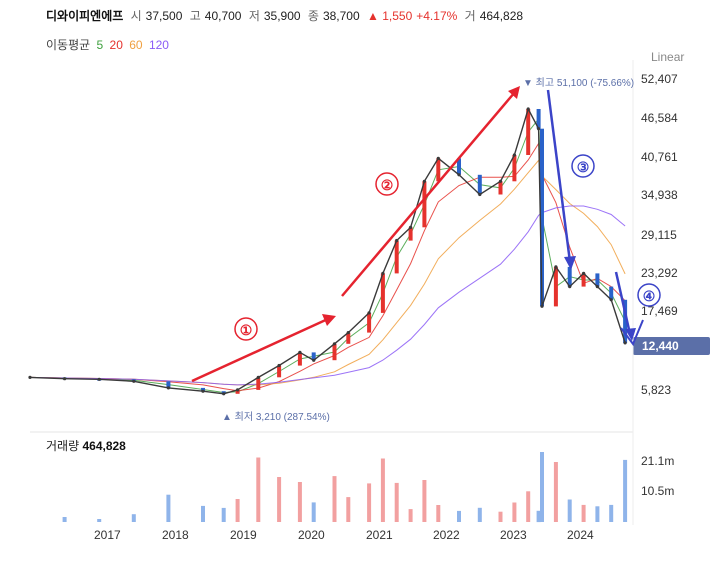 Image resolution: width=721 pixels, height=563 pixels. I want to click on ma-60: 60, so click(136, 45).